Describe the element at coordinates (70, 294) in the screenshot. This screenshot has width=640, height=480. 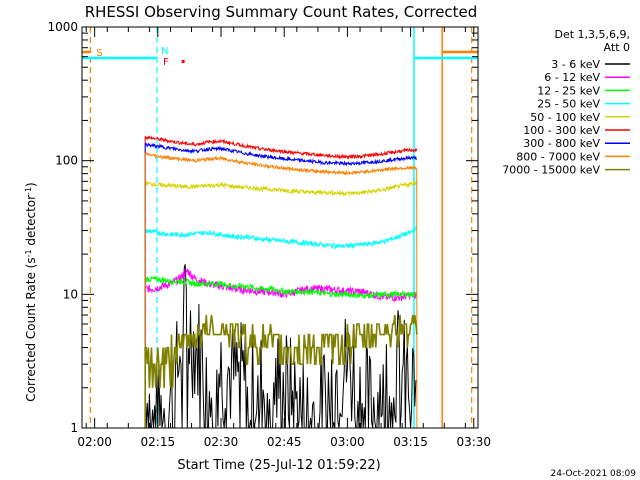
I see `y-tick-label-1: 10` at that location.